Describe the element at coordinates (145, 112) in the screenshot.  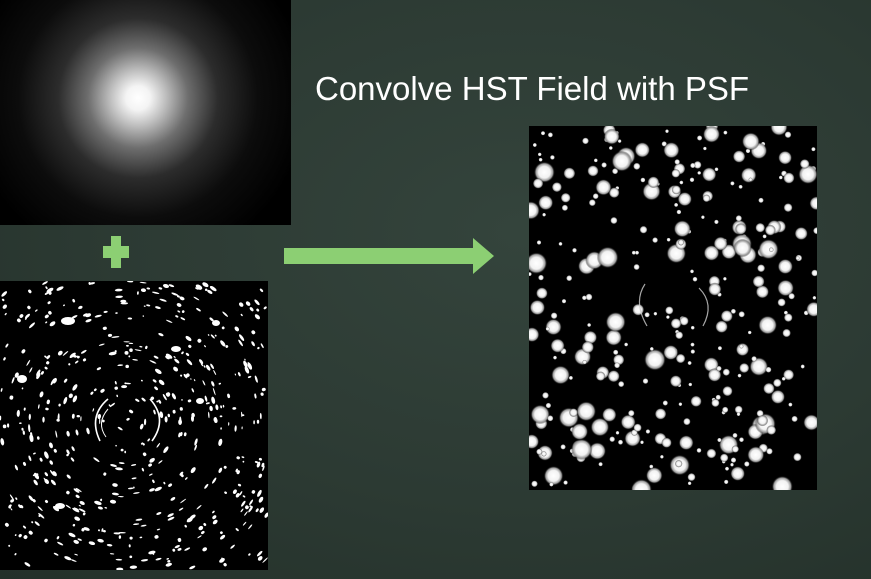
I see `psf-image` at that location.